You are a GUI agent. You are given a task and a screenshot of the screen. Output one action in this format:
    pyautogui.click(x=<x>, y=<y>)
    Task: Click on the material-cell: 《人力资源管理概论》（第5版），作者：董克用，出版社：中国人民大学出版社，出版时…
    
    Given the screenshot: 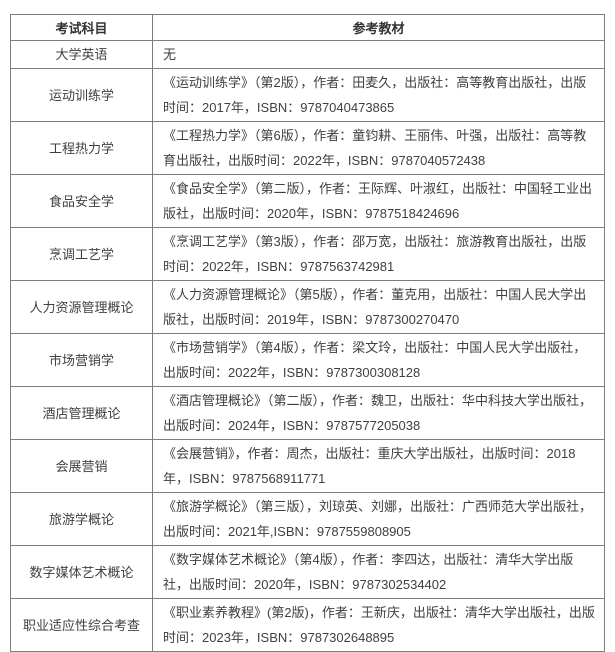 What is the action you would take?
    pyautogui.click(x=378, y=307)
    